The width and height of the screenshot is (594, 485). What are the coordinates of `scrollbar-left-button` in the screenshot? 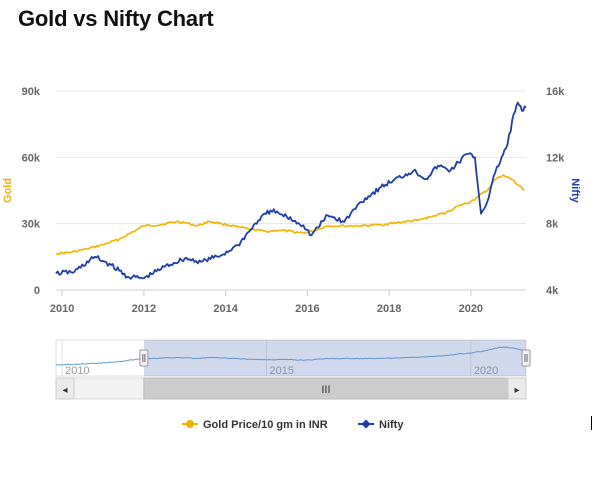 It's located at (65, 388).